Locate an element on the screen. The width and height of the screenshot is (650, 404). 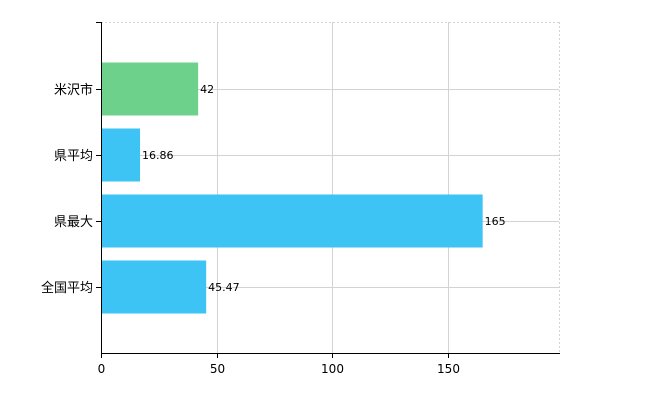
data-label: 165 is located at coordinates (495, 221).